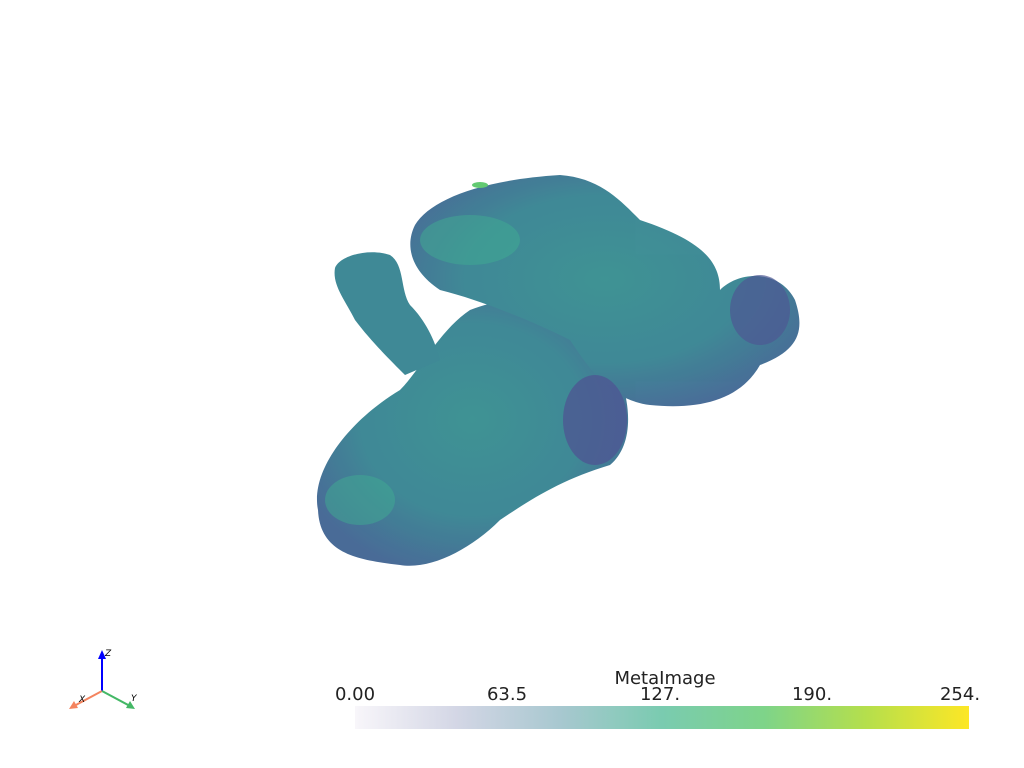 The image size is (1024, 768). Describe the element at coordinates (660, 694) in the screenshot. I see `scalar-bar-tick: 127.` at that location.